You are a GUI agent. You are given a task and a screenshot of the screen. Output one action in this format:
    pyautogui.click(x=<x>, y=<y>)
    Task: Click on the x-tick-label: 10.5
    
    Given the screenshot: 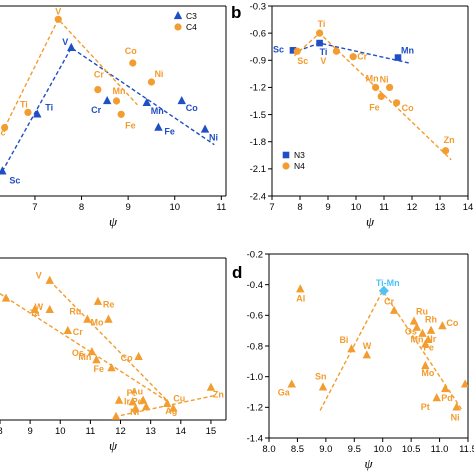 What is the action you would take?
    pyautogui.click(x=411, y=449)
    